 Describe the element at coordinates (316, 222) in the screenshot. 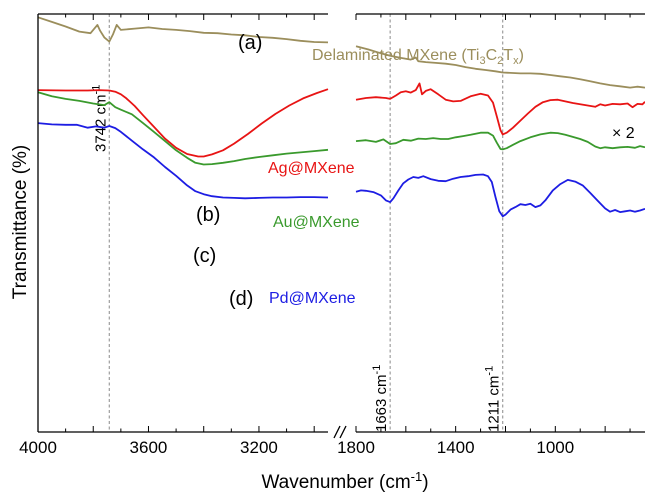

I see `series-c-name-label: Au@MXene` at that location.